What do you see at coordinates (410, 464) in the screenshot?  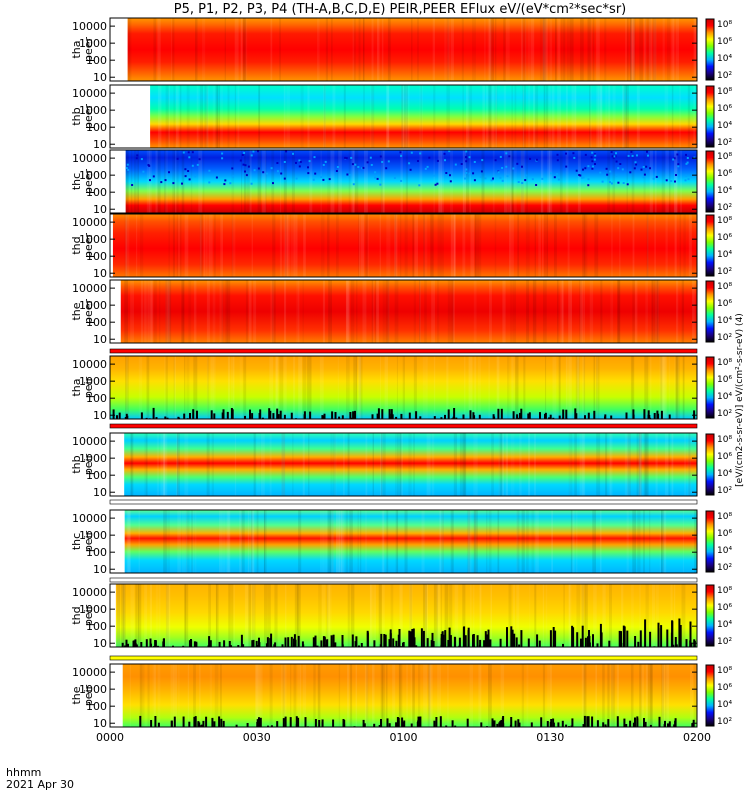 I see `spectrogram-thb-peir` at bounding box center [410, 464].